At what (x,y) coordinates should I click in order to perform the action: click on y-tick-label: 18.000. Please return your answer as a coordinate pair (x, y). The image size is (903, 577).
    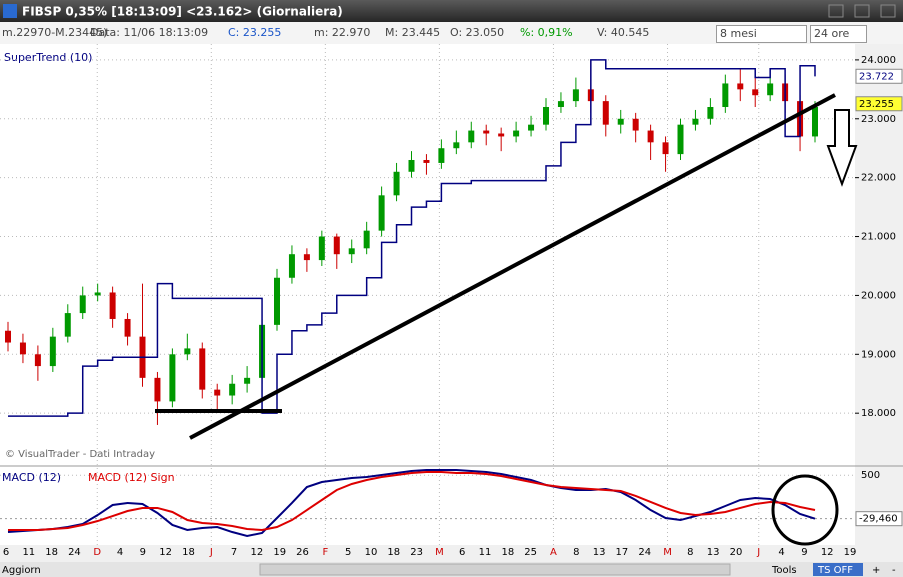
    Looking at the image, I should click on (878, 413).